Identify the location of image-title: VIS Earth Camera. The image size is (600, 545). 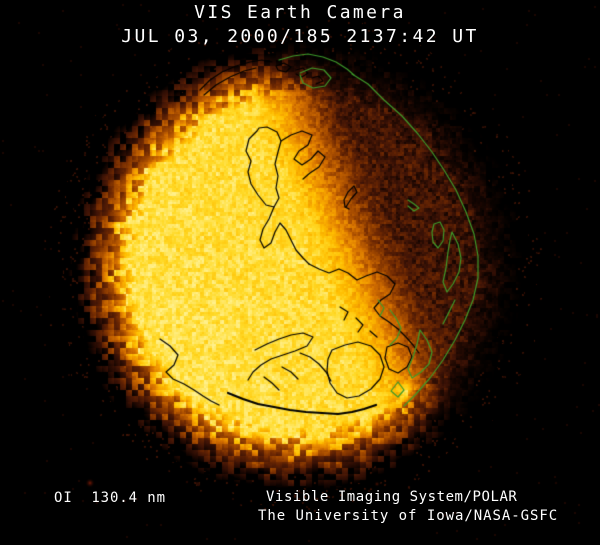
(300, 12).